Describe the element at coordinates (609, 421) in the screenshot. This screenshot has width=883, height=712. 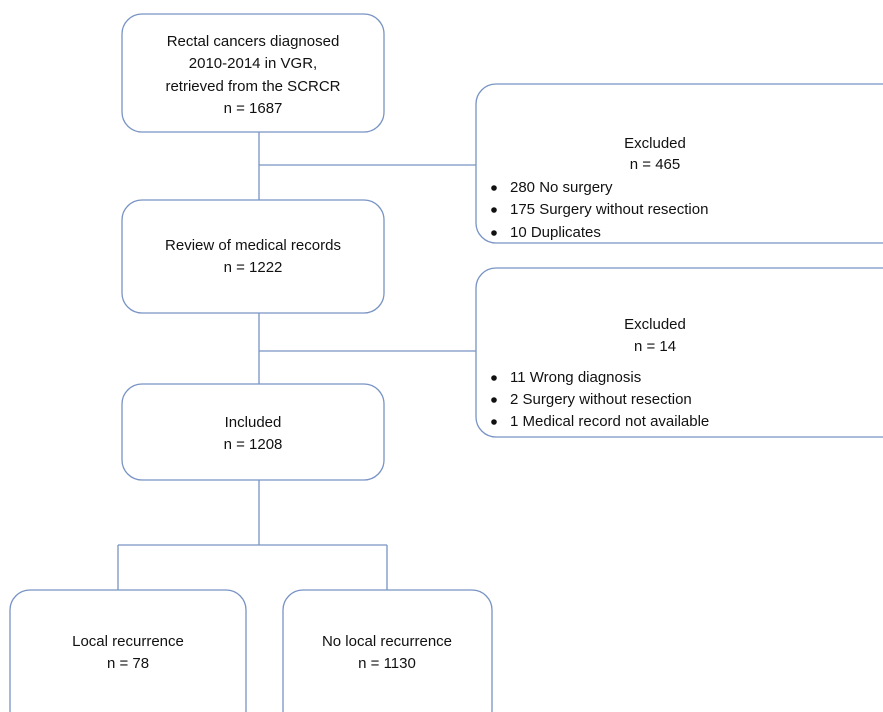
I see `exclusion-item: 1 Medical record not available` at that location.